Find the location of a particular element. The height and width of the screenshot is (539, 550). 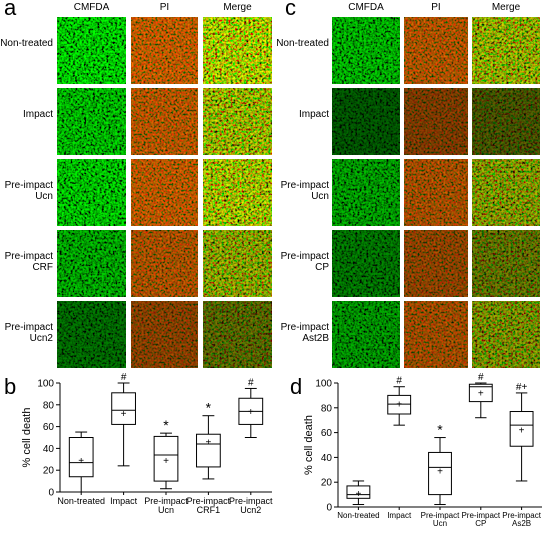

panel-label: c is located at coordinates (290, 10).